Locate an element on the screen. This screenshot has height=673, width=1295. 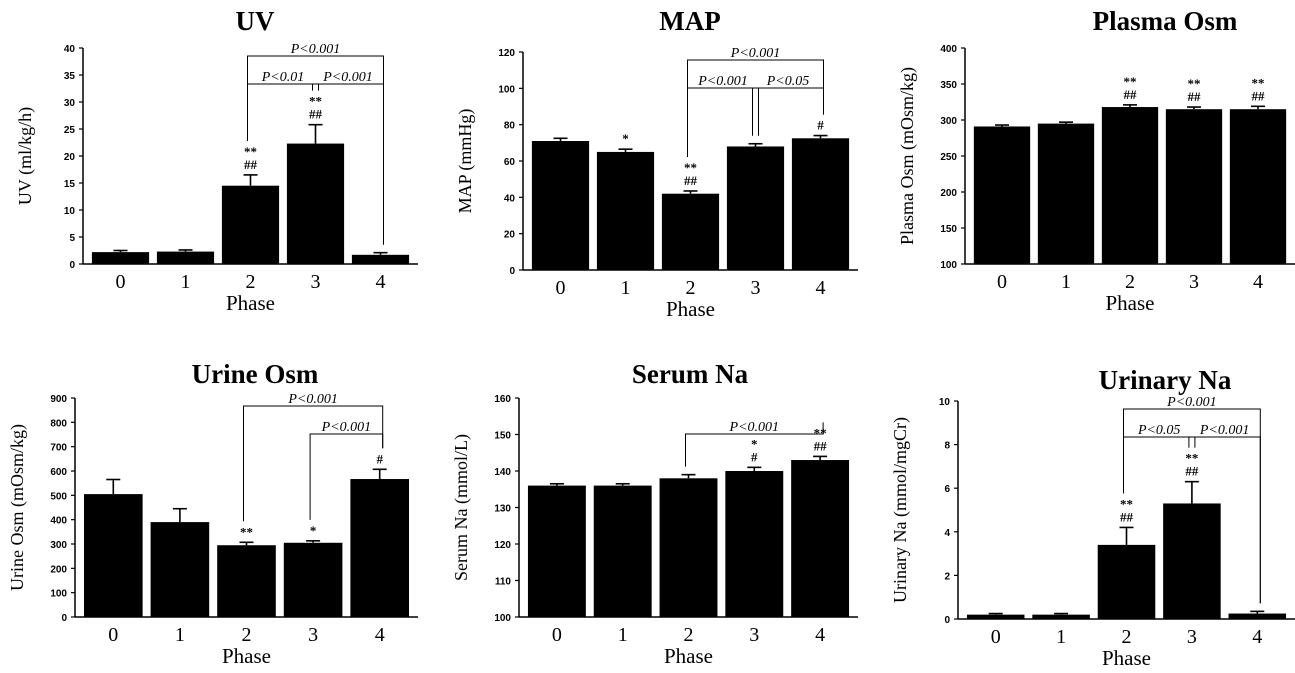
chart-title: MAP is located at coordinates (689, 21).